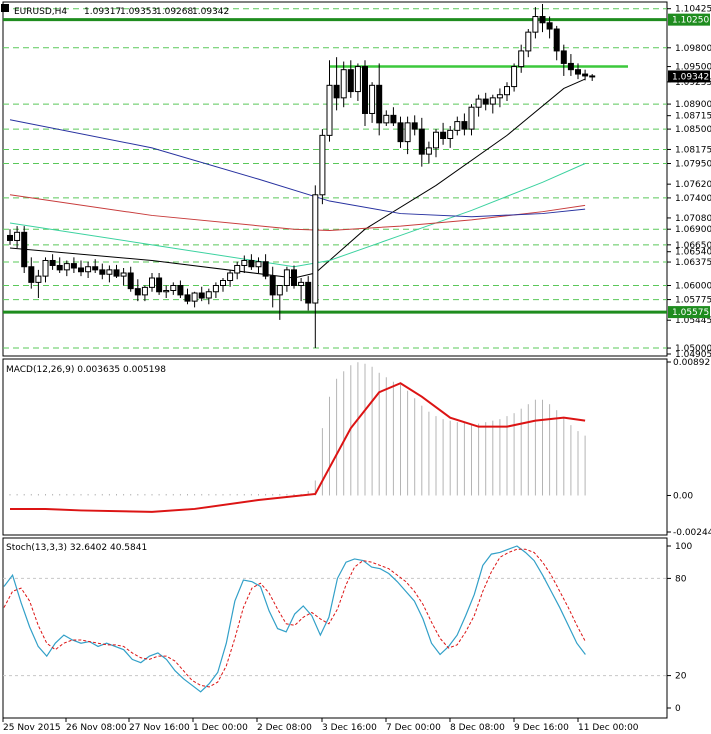 This screenshot has height=734, width=711. Describe the element at coordinates (298, 447) in the screenshot. I see `macd-signal-line` at that location.